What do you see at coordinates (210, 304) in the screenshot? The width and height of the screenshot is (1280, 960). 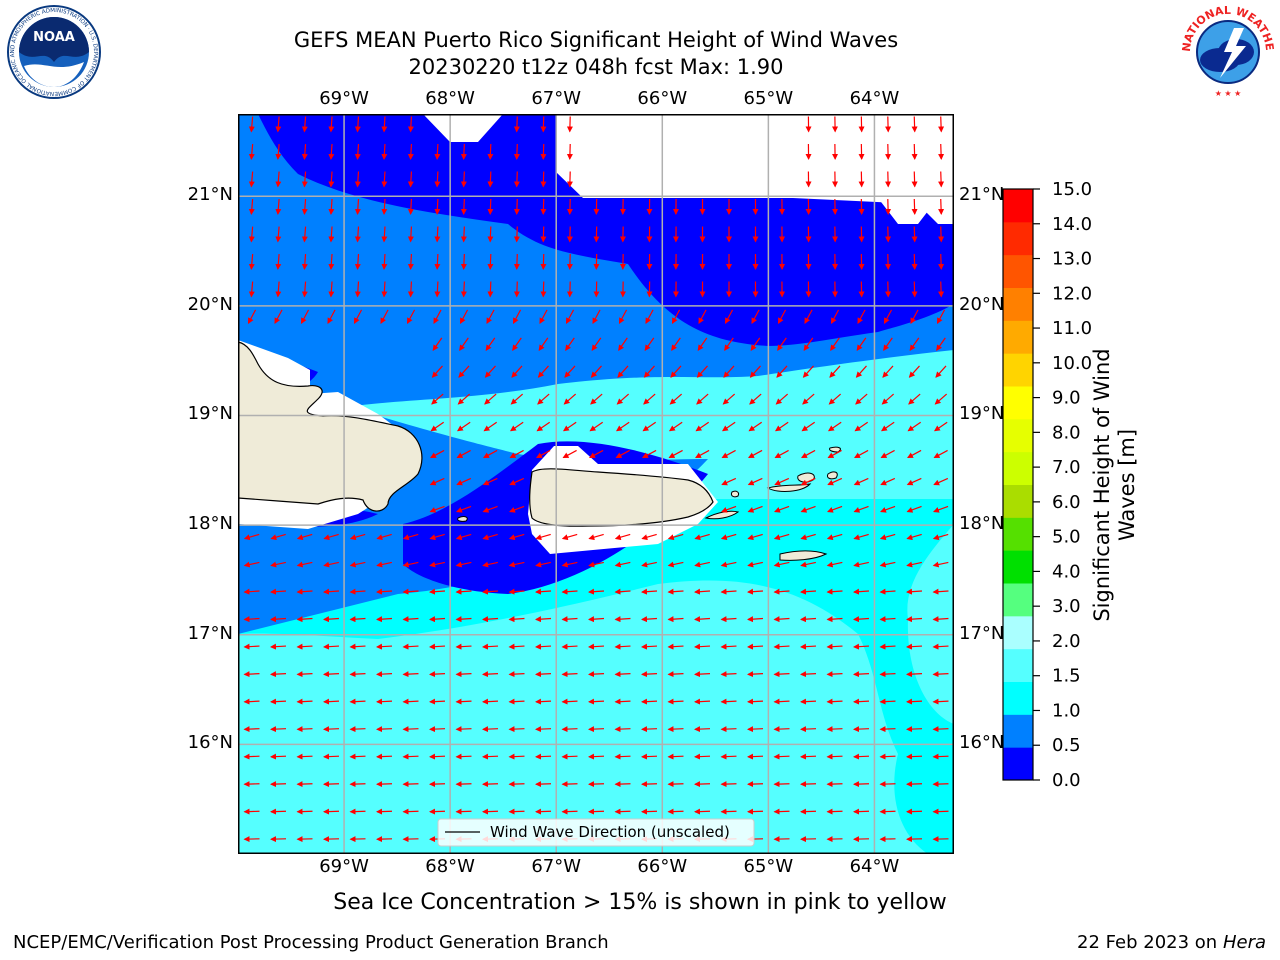 I see `left-lat-label: 20°N` at bounding box center [210, 304].